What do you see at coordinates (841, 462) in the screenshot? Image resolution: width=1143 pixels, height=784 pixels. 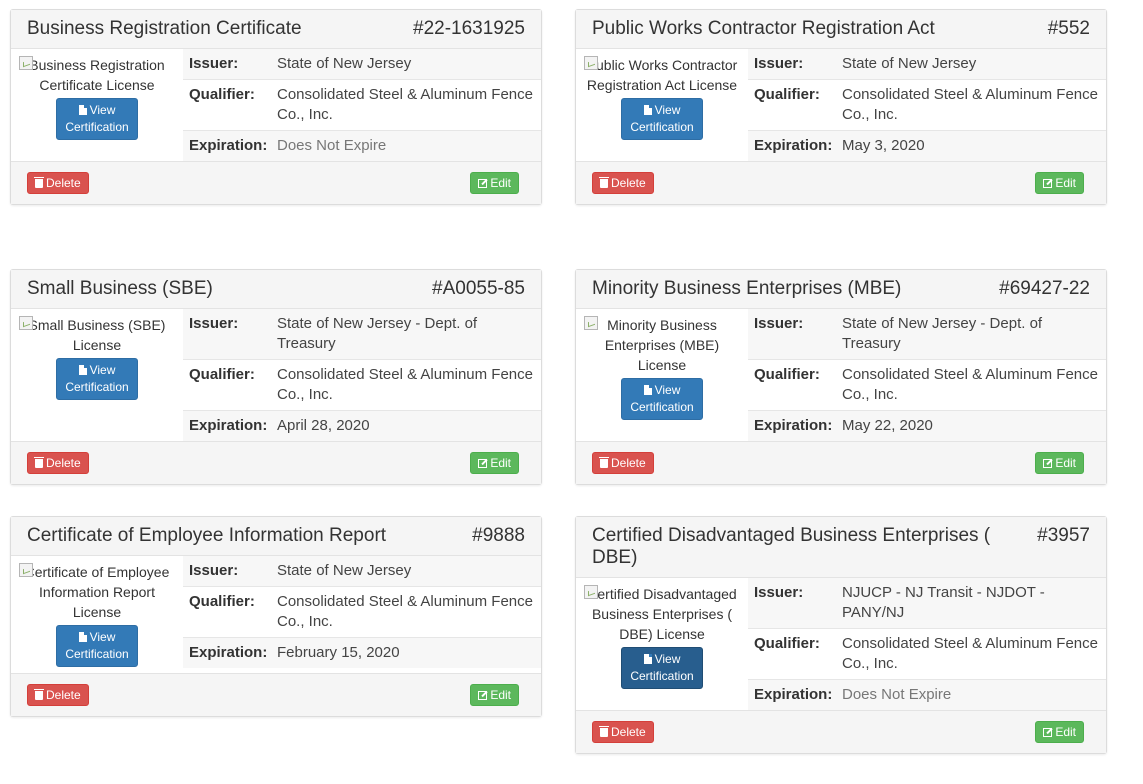 I see `card-footer: Delete Edit` at bounding box center [841, 462].